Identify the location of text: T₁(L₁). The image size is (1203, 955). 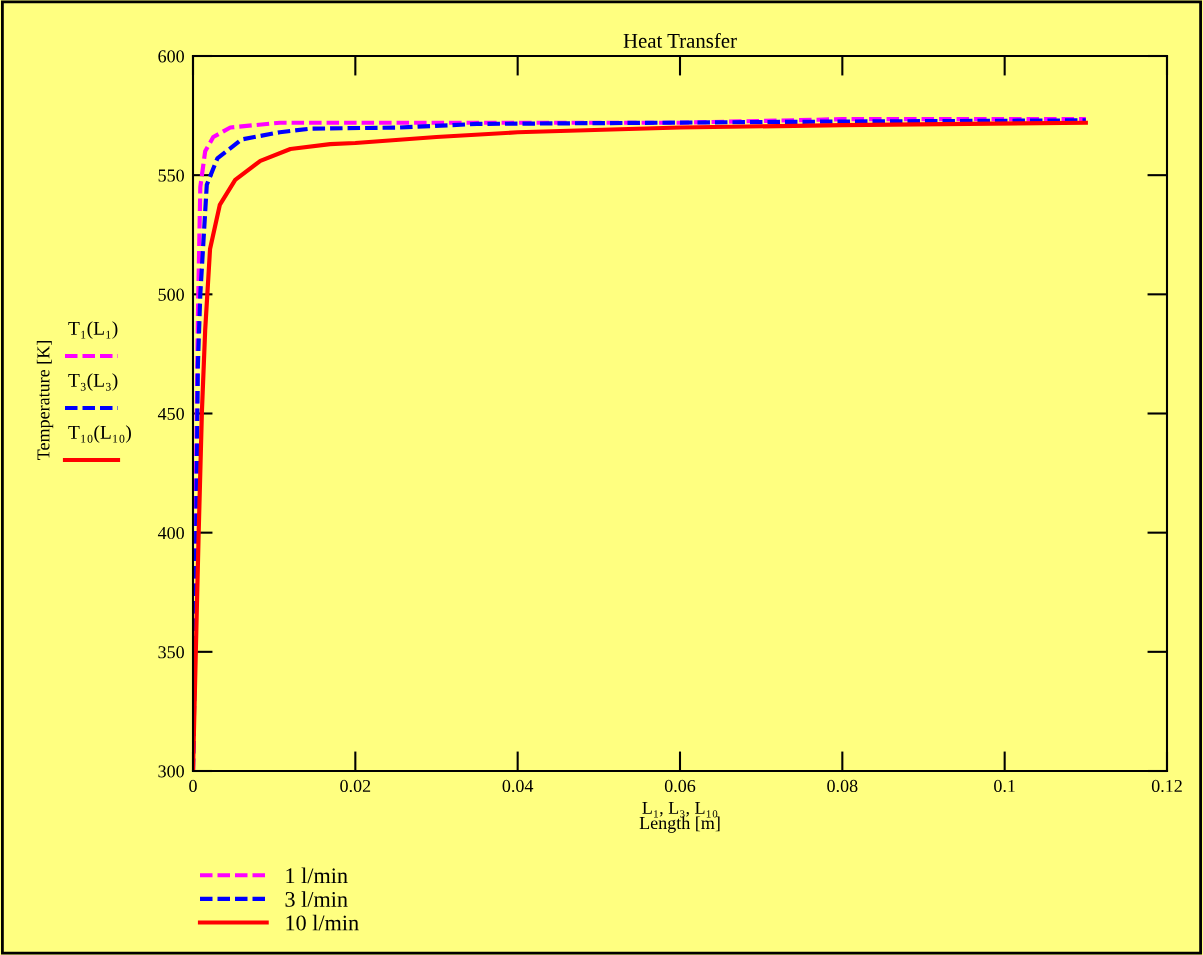
(93, 330).